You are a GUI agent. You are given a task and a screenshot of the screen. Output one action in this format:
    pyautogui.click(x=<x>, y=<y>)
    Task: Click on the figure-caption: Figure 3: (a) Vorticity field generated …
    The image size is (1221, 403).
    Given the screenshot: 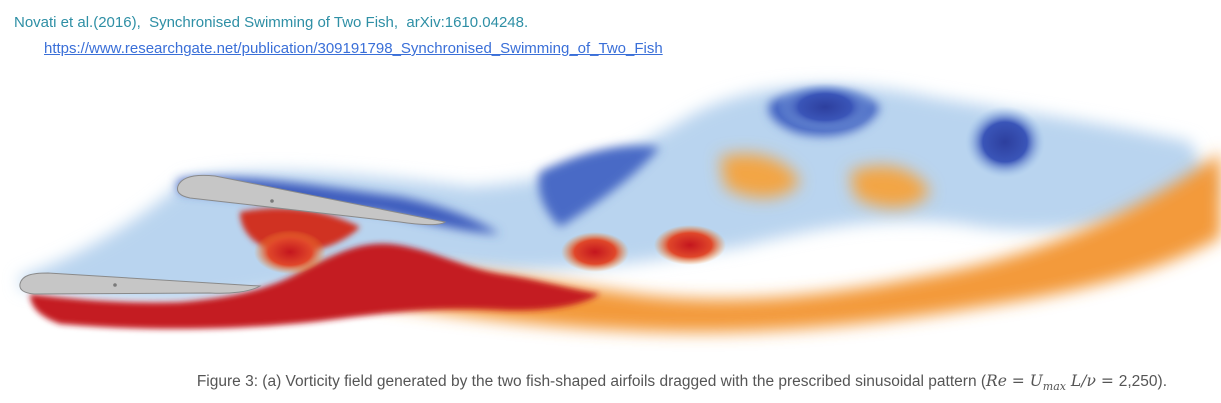 What is the action you would take?
    pyautogui.click(x=681, y=383)
    